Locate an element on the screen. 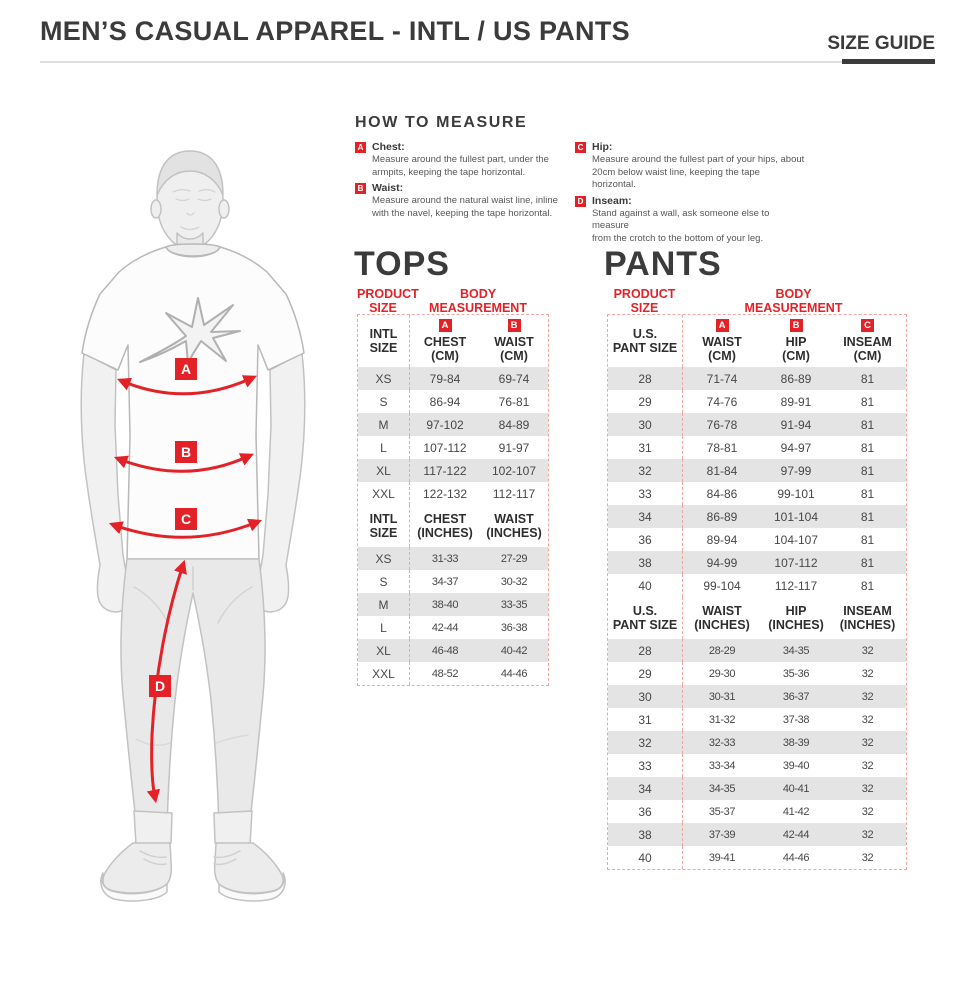 The image size is (979, 1000). marker-letter-d: D is located at coordinates (160, 686).